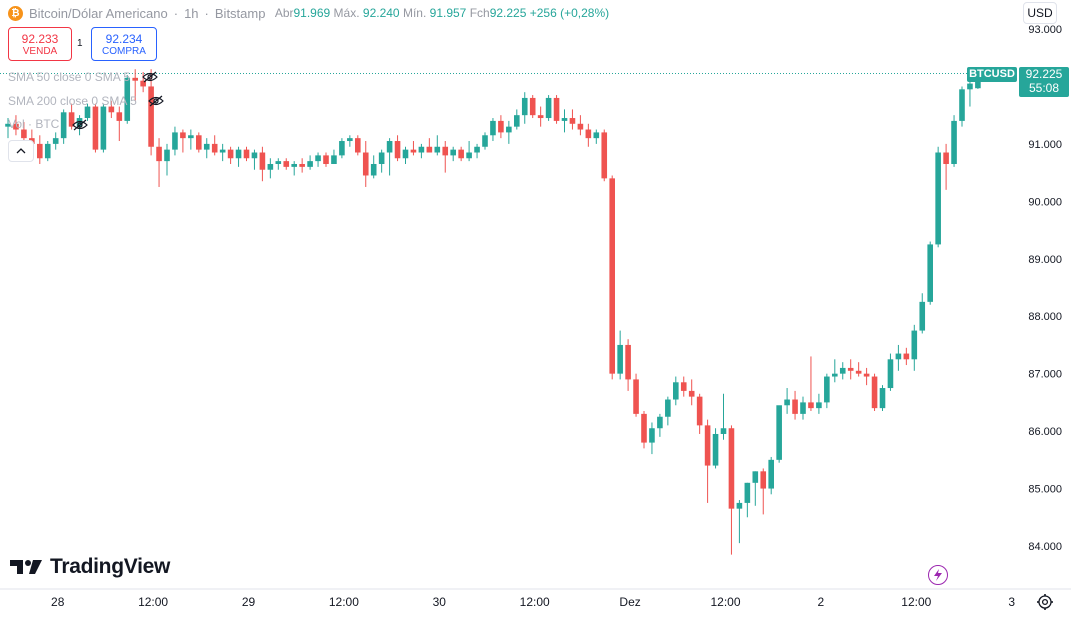  Describe the element at coordinates (1011, 602) in the screenshot. I see `x-tick-label: 3` at that location.